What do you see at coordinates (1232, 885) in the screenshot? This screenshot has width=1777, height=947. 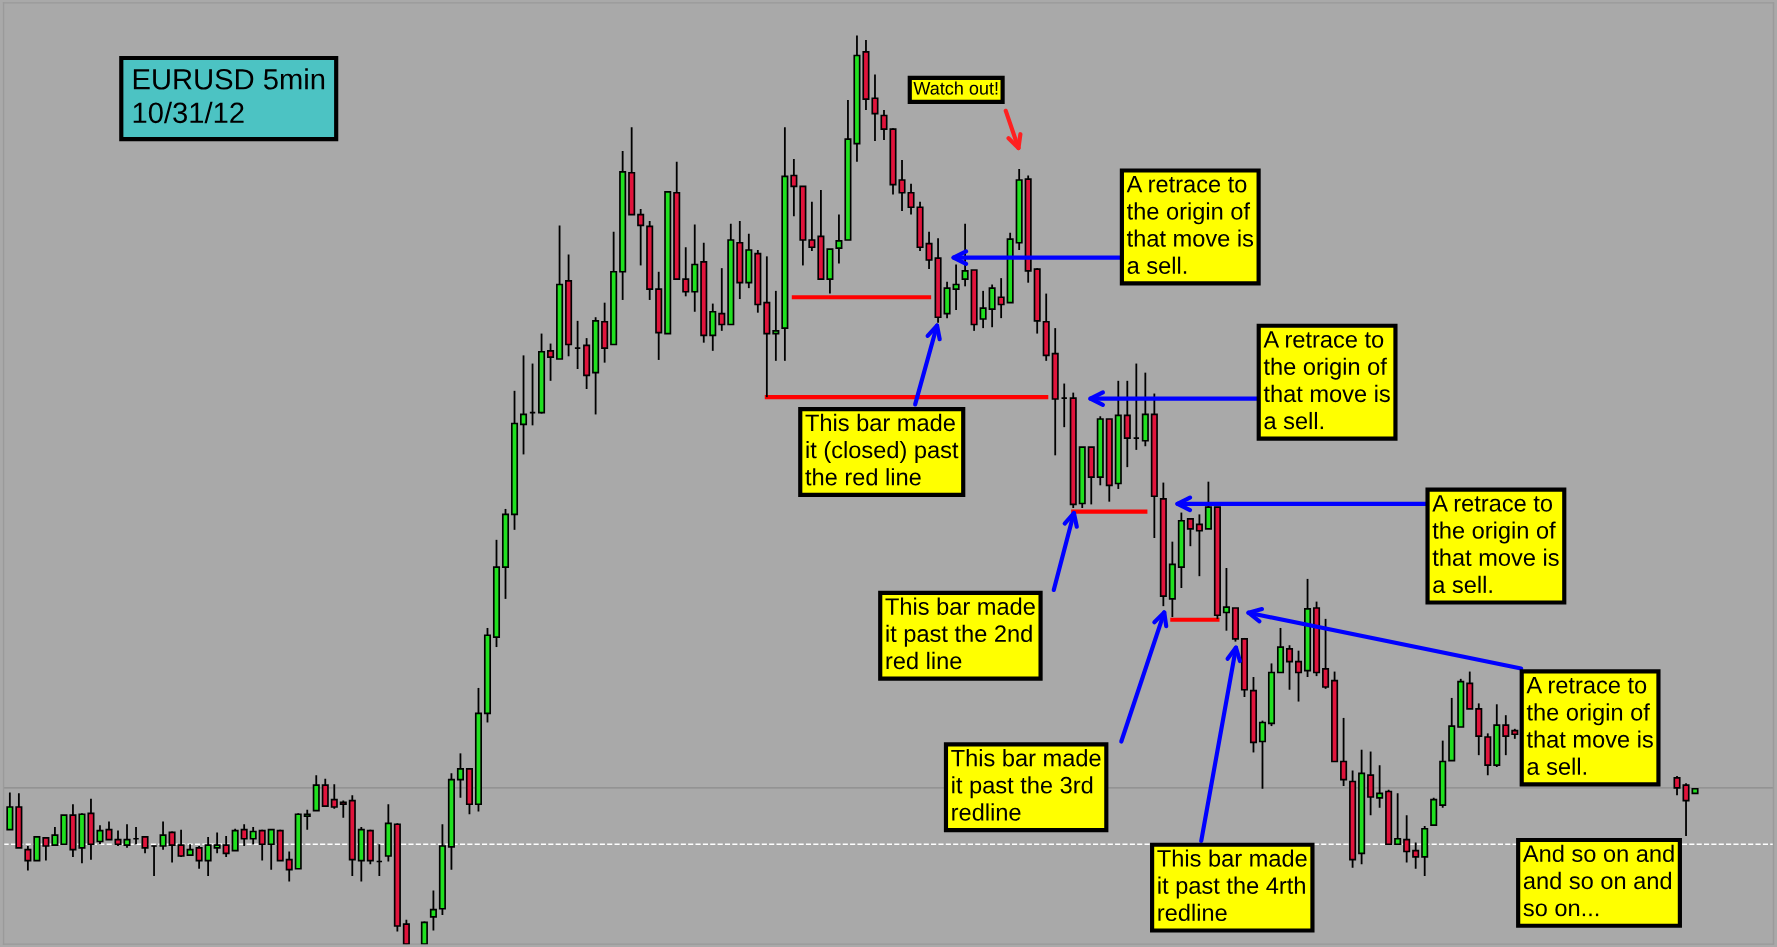 I see `annotation: This bar made it past the 4rth redline` at bounding box center [1232, 885].